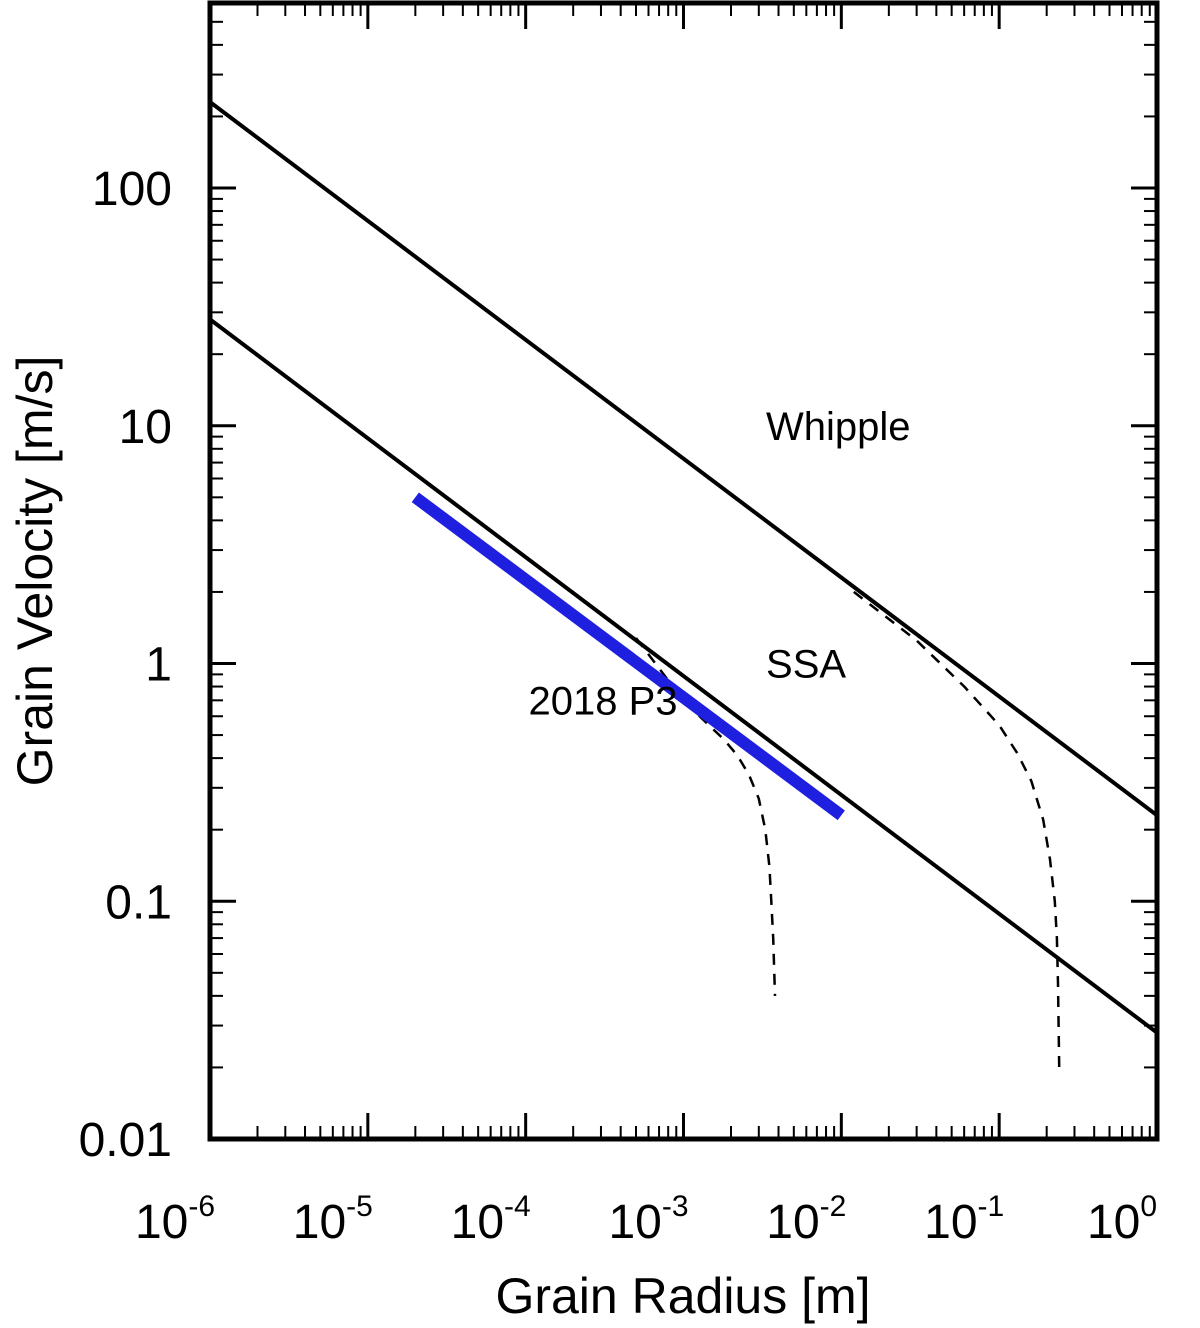 This screenshot has width=1200, height=1328. What do you see at coordinates (1122, 1219) in the screenshot?
I see `x-tick-label: 10⁰` at bounding box center [1122, 1219].